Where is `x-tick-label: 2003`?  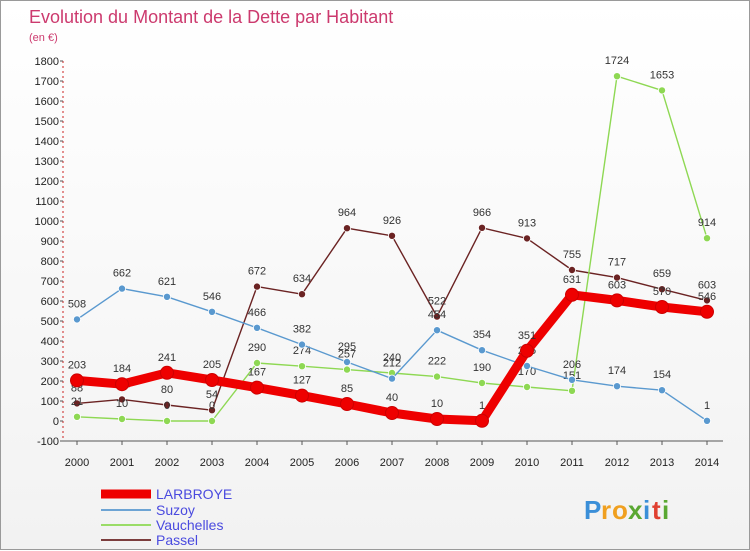
x-tick-label: 2003 is located at coordinates (212, 463).